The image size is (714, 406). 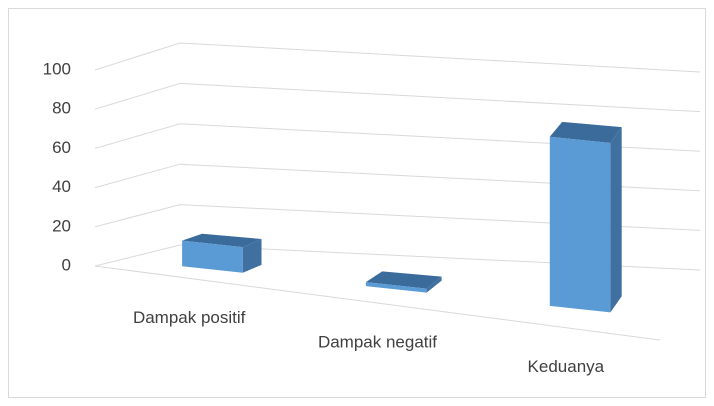 I want to click on y-tick-label: 0, so click(x=66, y=264).